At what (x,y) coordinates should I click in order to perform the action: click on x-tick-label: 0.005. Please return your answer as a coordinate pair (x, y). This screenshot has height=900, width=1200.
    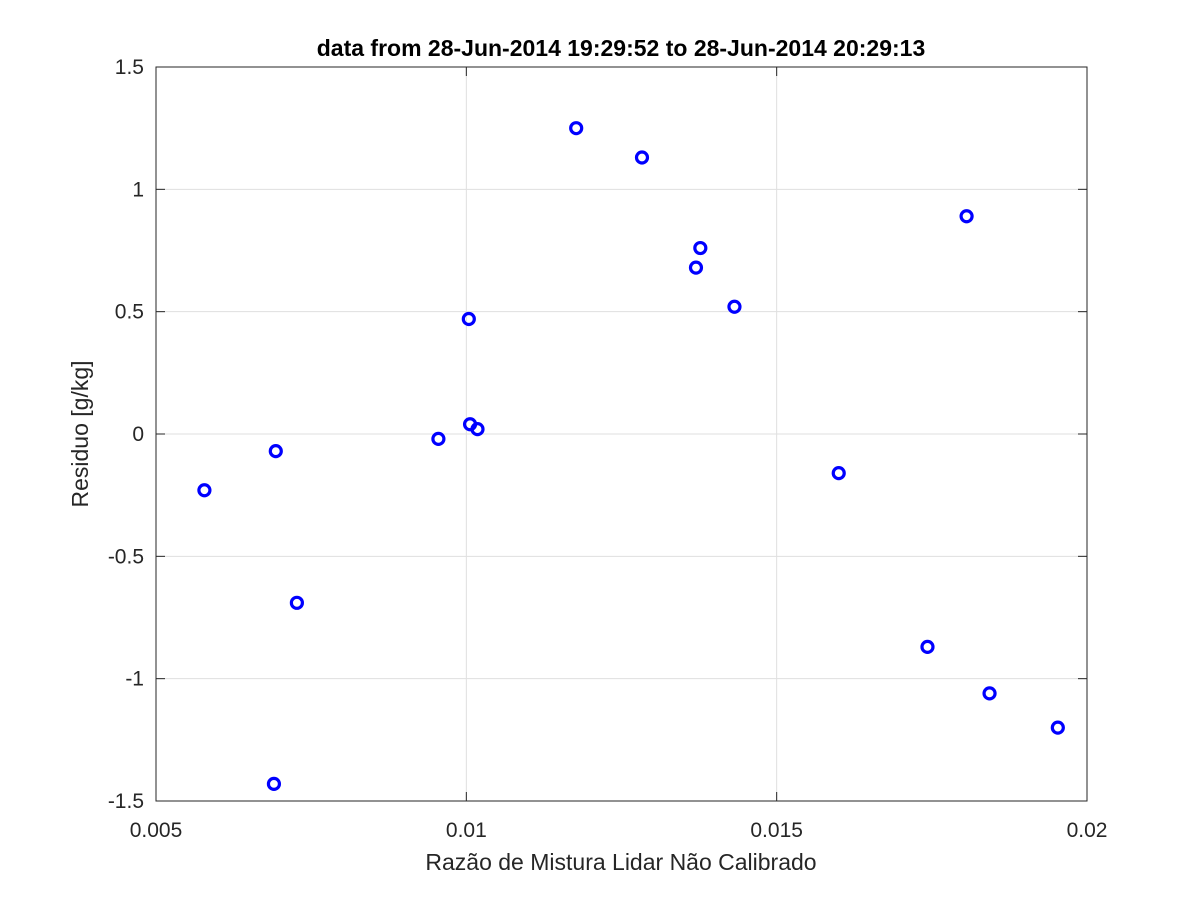
    Looking at the image, I should click on (156, 830).